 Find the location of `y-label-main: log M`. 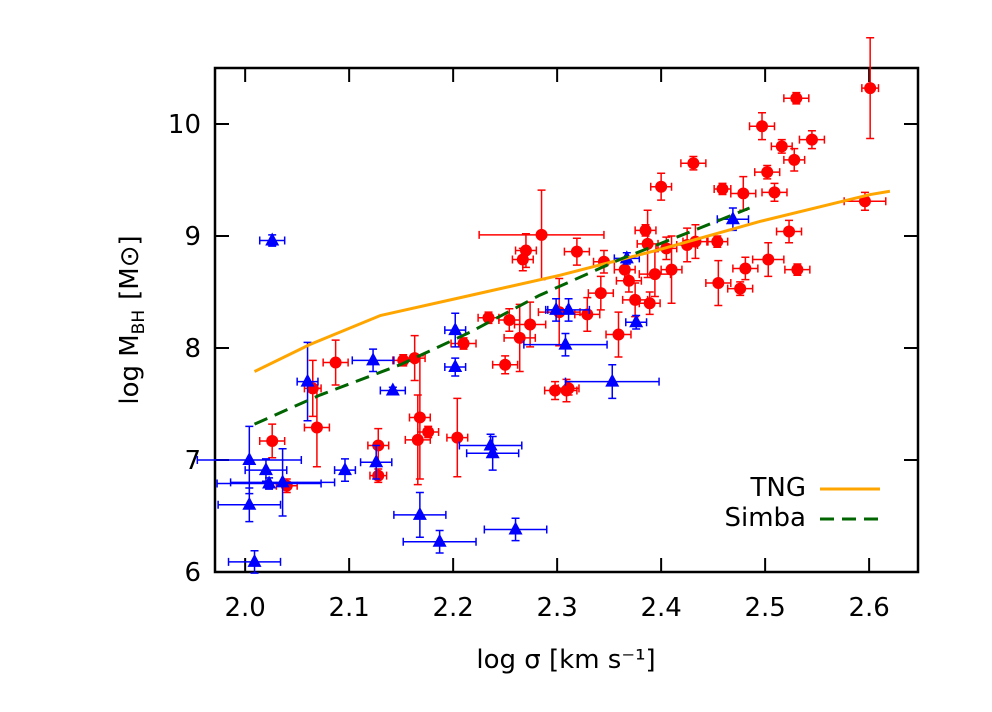

y-label-main: log M is located at coordinates (130, 369).